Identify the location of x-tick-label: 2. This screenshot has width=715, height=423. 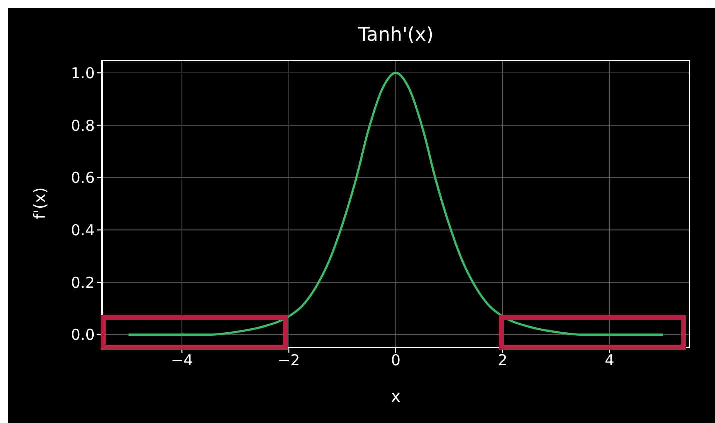
(503, 361).